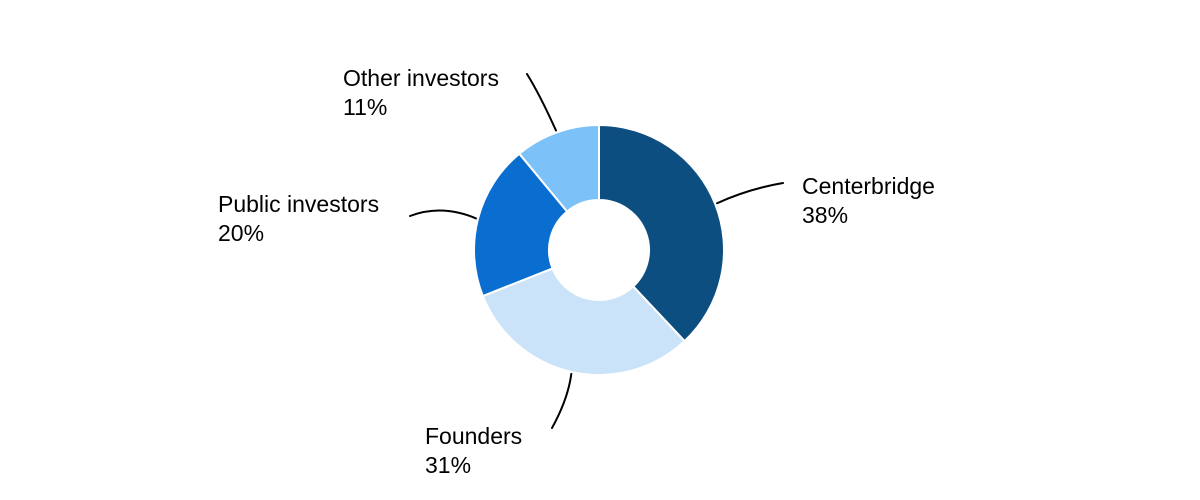 Image resolution: width=1200 pixels, height=500 pixels. What do you see at coordinates (559, 168) in the screenshot?
I see `slice-other-investors` at bounding box center [559, 168].